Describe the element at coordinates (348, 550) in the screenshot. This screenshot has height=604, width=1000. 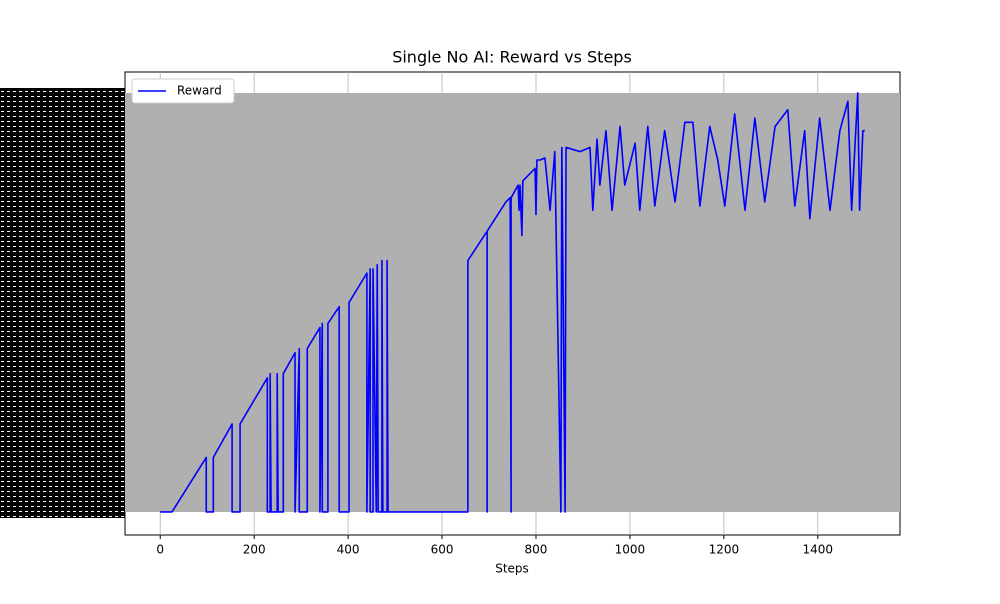
I see `x-tick-label: 400` at that location.